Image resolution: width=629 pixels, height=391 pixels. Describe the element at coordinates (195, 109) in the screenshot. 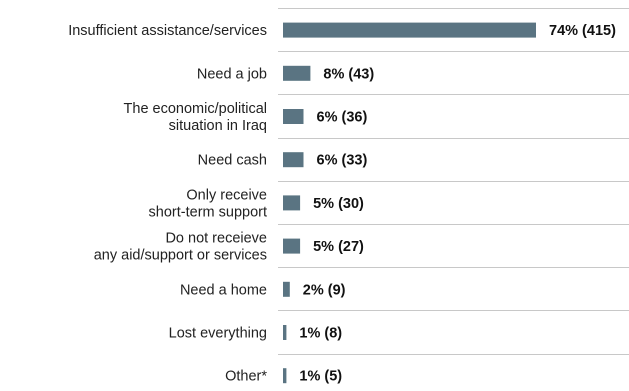

I see `category-label: The economic/political` at that location.